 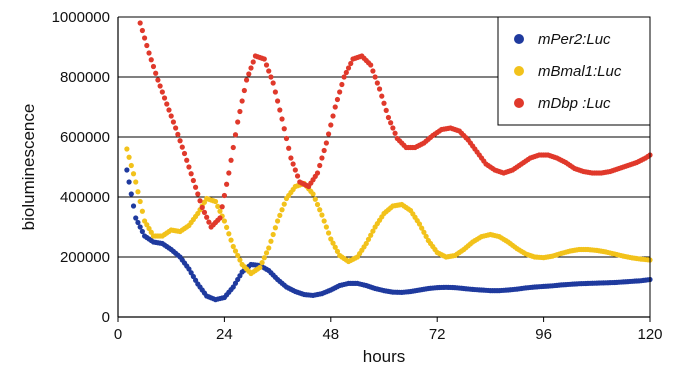 What do you see at coordinates (118, 334) in the screenshot?
I see `x-tick-label: 0` at bounding box center [118, 334].